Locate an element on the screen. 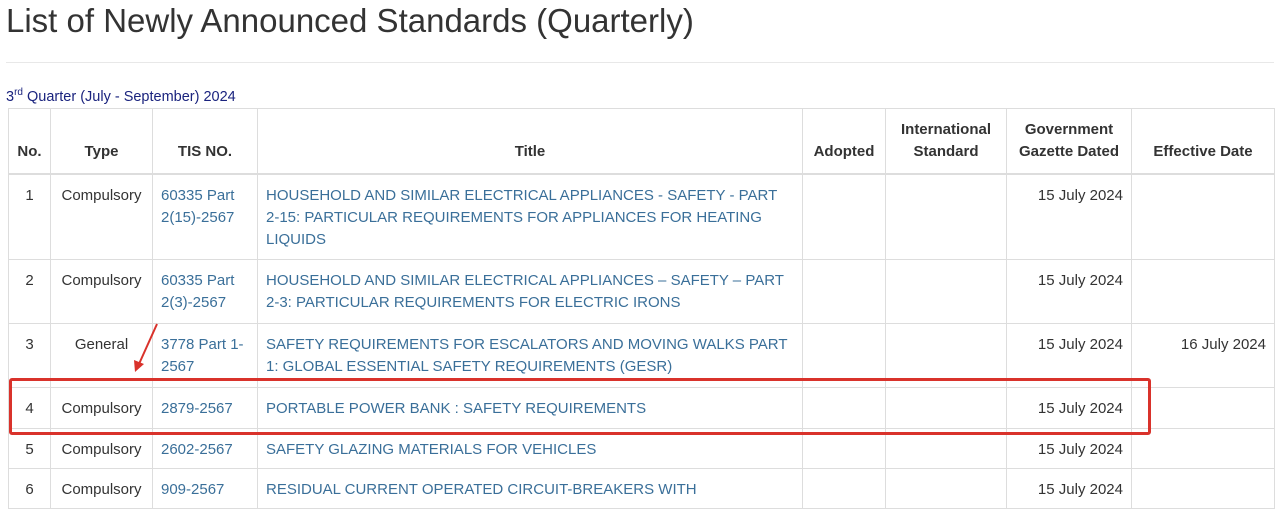 This screenshot has width=1280, height=509. quarter-heading: 3rd Quarter (July - September) 2024 is located at coordinates (121, 96).